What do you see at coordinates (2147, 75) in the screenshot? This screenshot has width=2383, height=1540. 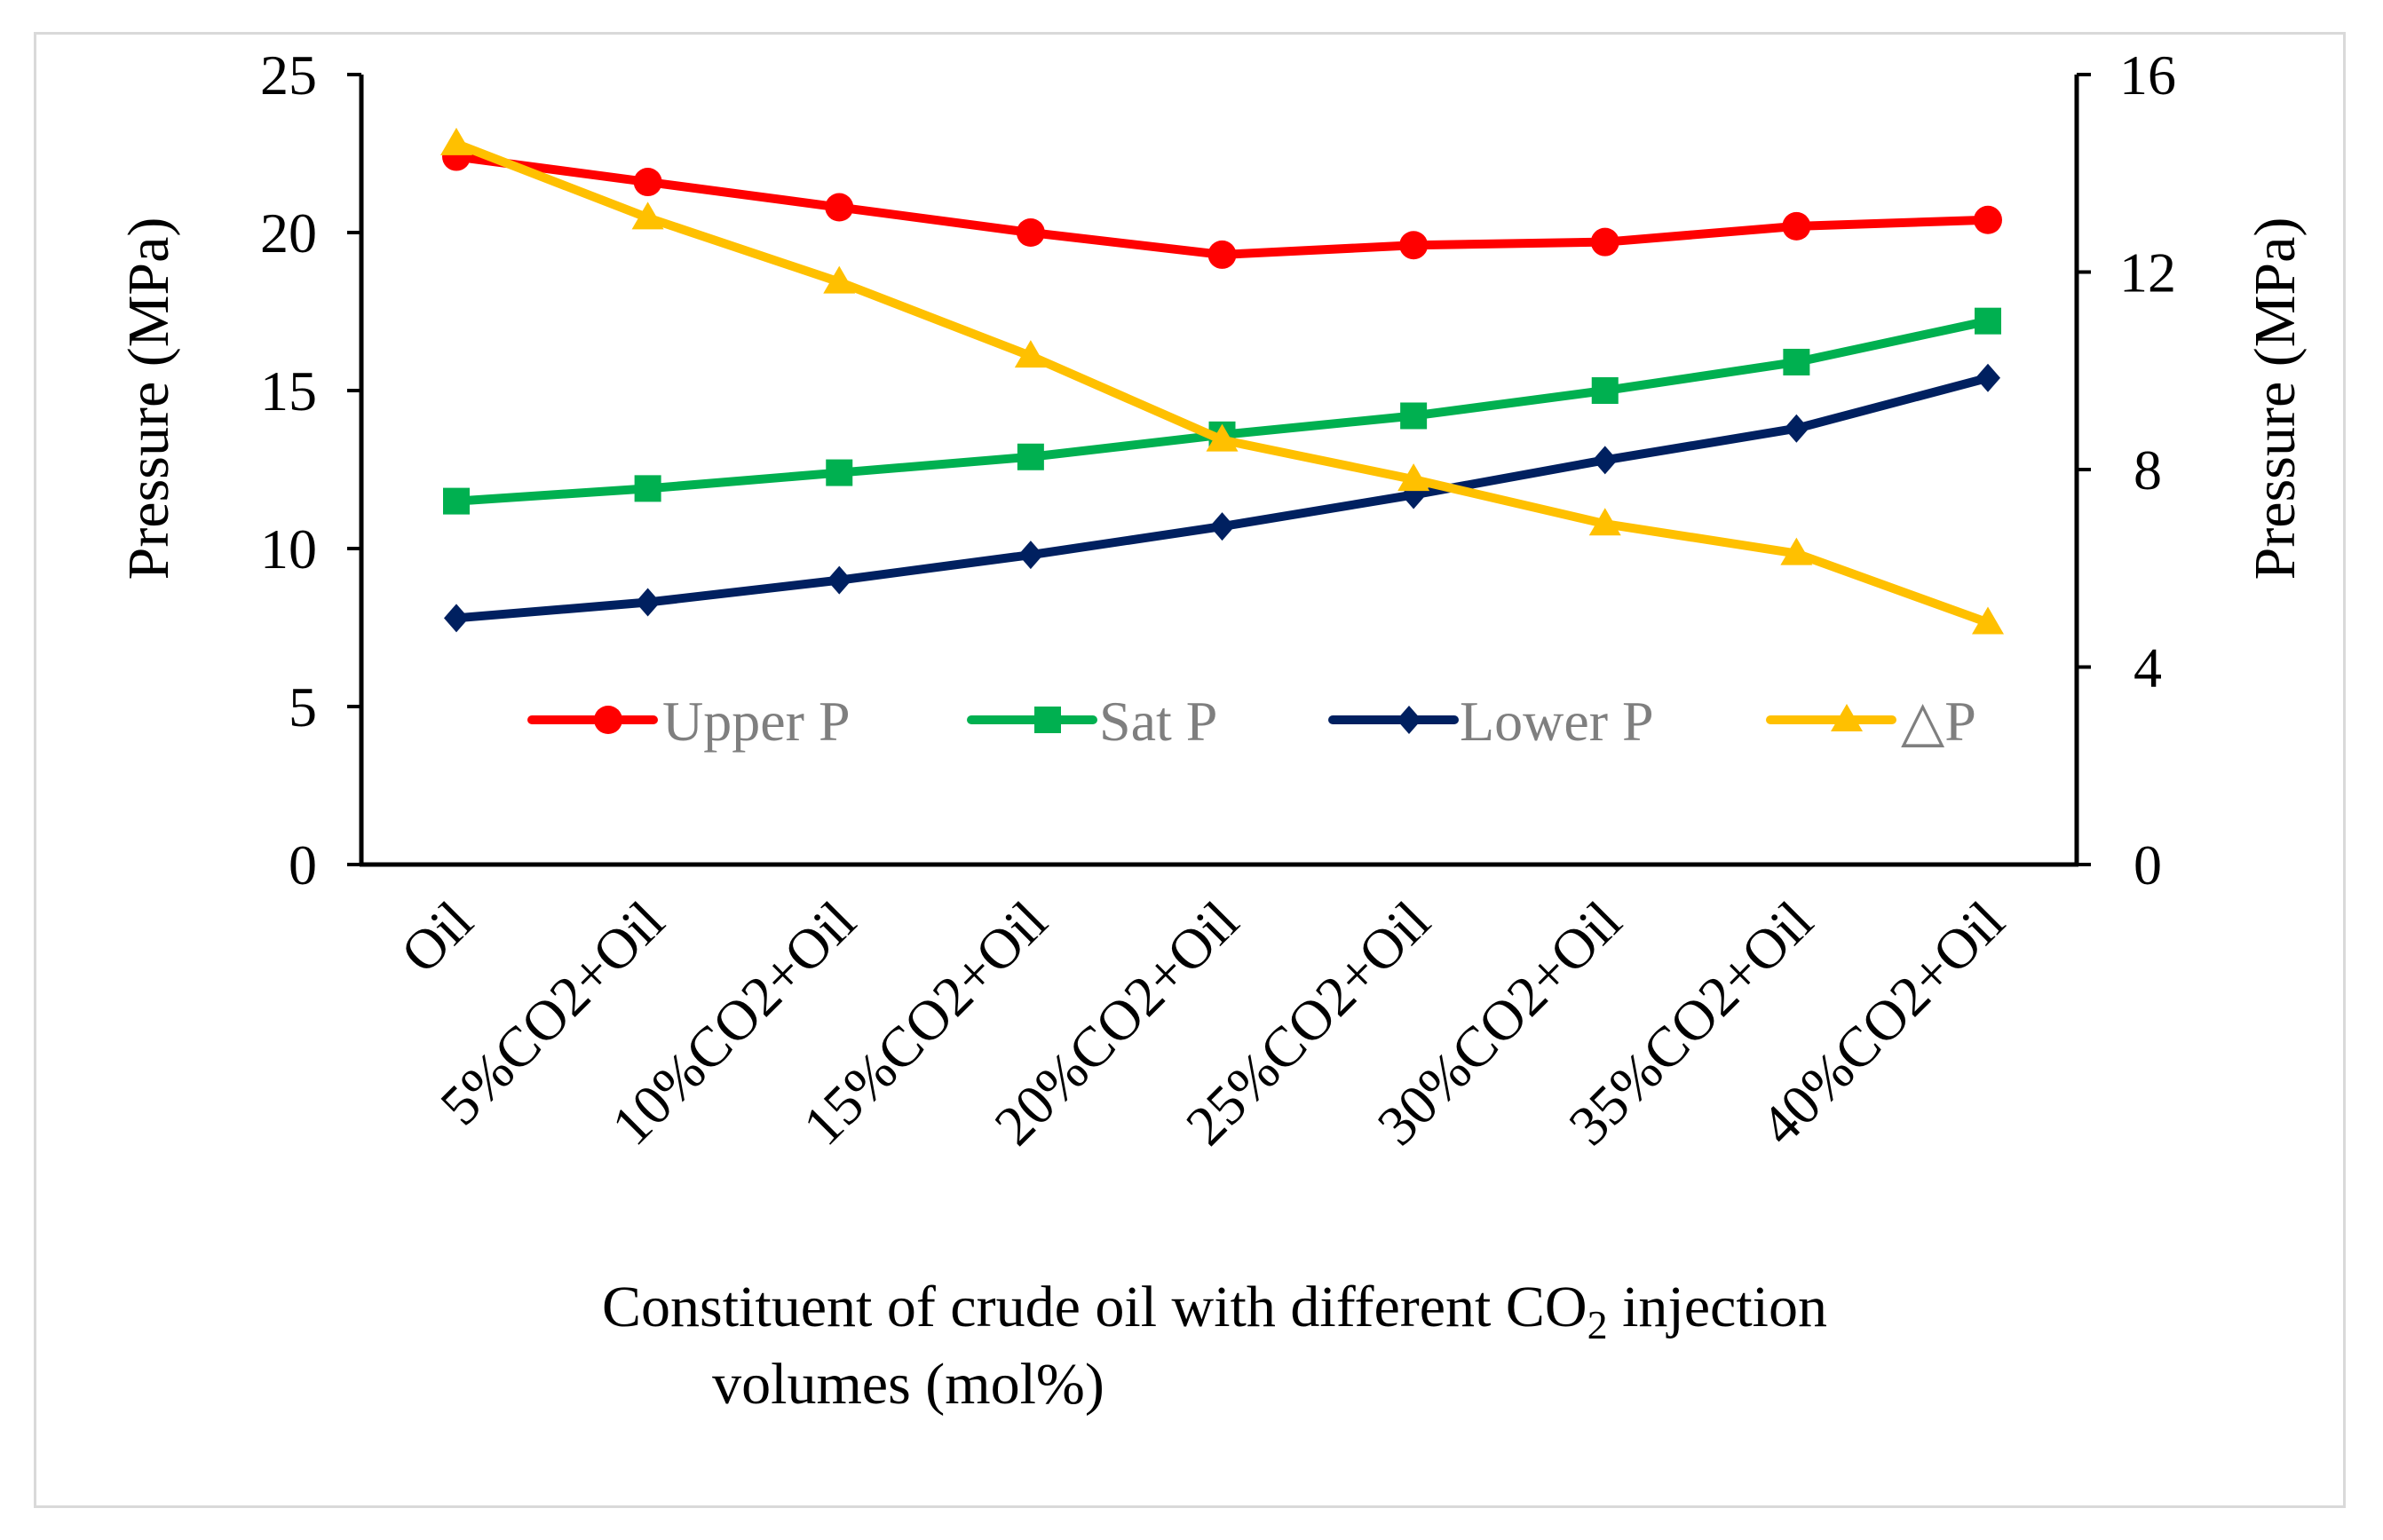 I see `y-right-tick-label: 16` at bounding box center [2147, 75].